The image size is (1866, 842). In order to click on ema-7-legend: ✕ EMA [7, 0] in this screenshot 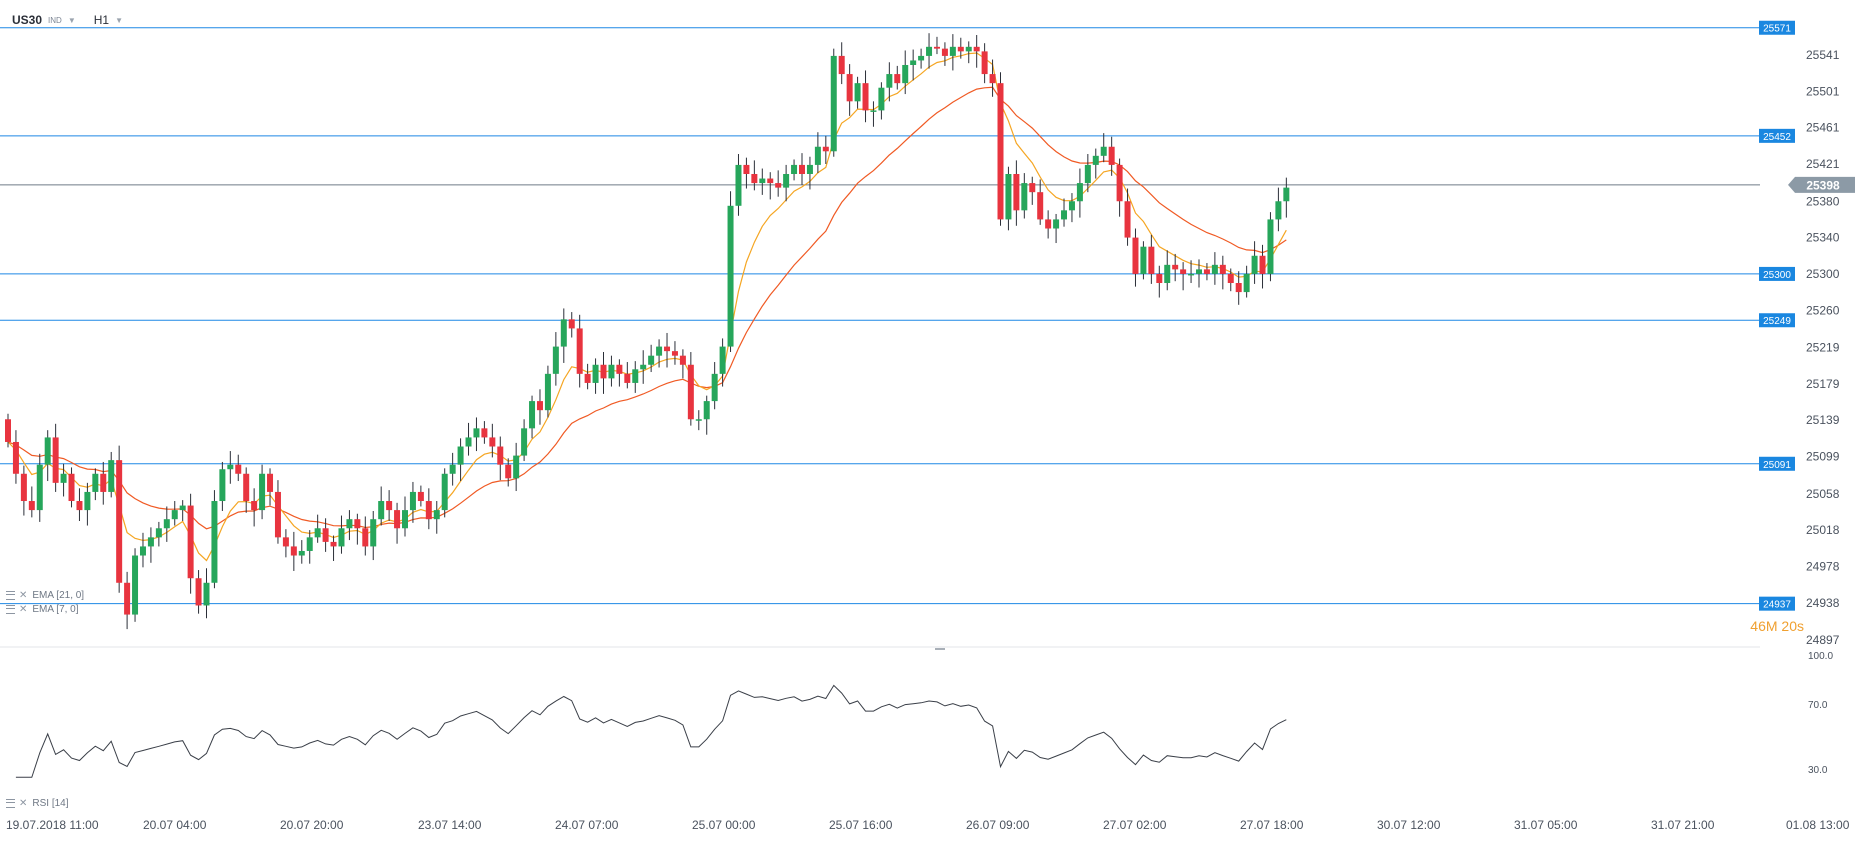, I will do `click(42, 609)`.